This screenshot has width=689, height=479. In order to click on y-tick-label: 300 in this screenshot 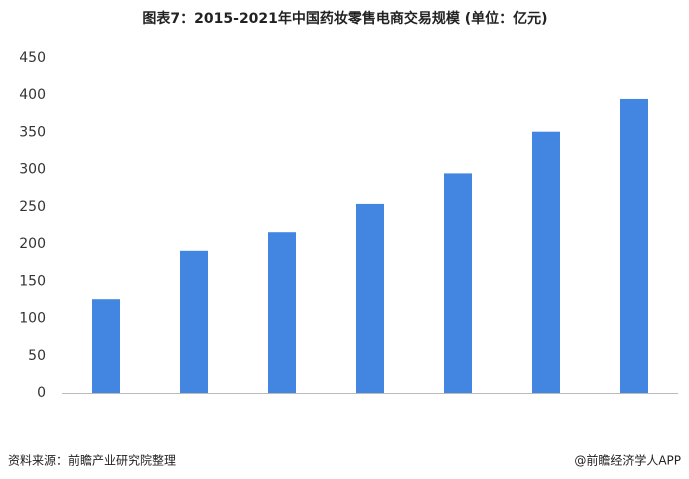, I will do `click(32, 170)`.